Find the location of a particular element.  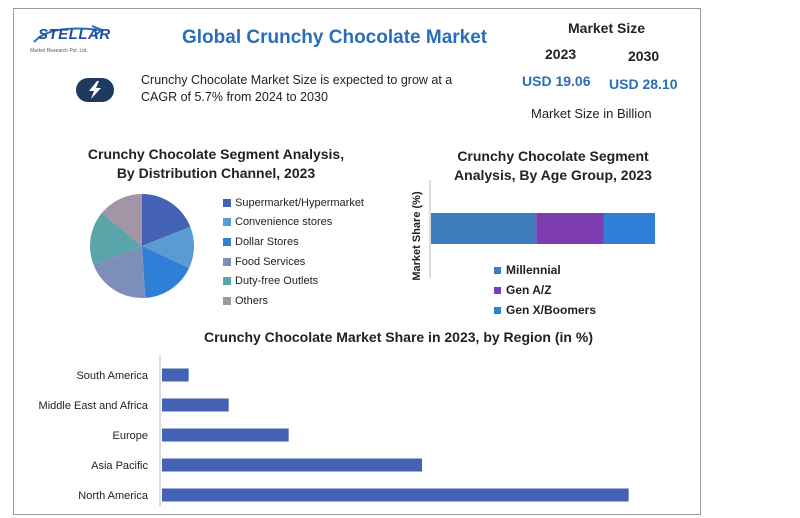

region-bar-middle-east-and-africa is located at coordinates (195, 405).